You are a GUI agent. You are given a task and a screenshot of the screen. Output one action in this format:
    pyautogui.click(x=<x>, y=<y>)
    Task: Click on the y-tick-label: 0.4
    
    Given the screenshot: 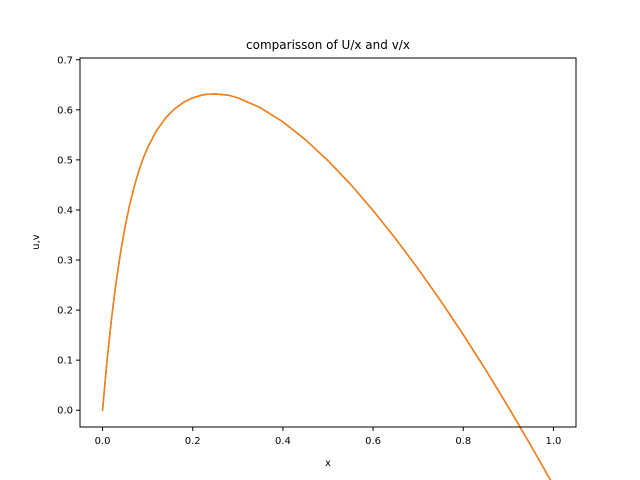 What is the action you would take?
    pyautogui.click(x=65, y=210)
    